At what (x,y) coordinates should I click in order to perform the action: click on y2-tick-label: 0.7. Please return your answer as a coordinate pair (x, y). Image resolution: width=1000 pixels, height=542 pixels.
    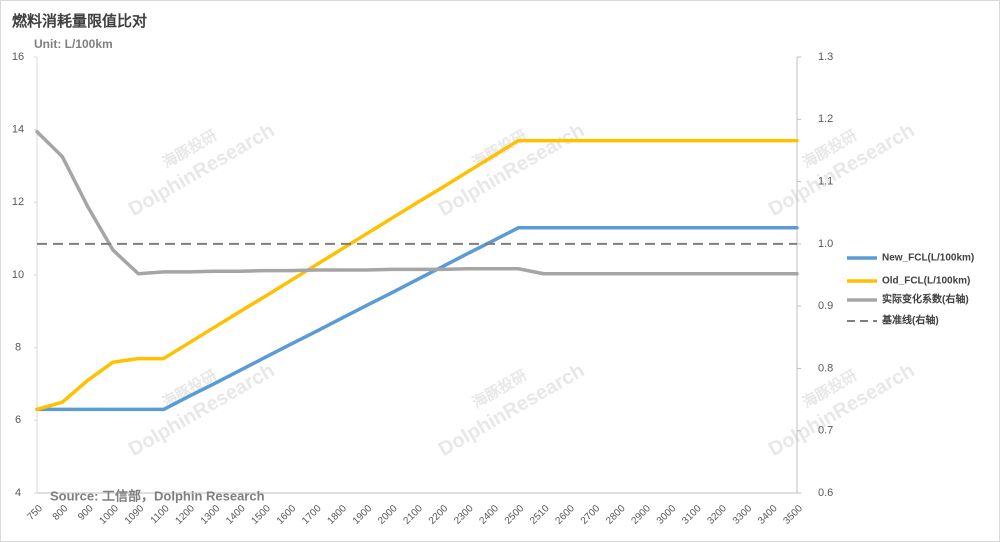
    Looking at the image, I should click on (825, 431).